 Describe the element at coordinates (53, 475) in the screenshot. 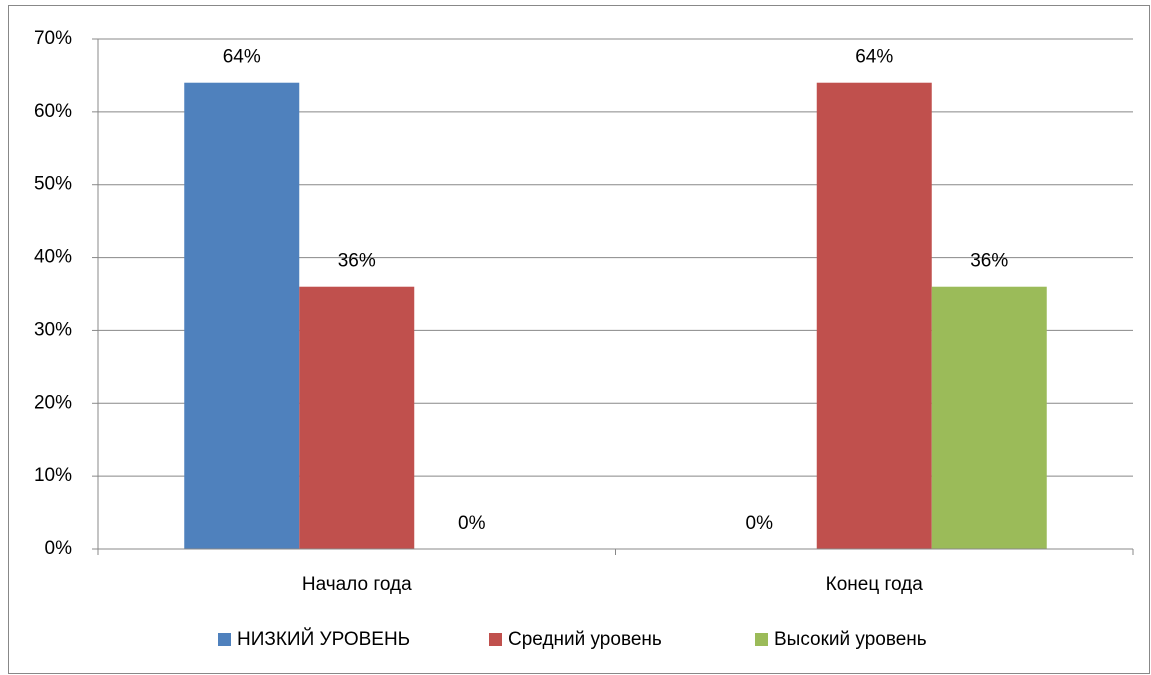

I see `y-tick-label: 10%` at that location.